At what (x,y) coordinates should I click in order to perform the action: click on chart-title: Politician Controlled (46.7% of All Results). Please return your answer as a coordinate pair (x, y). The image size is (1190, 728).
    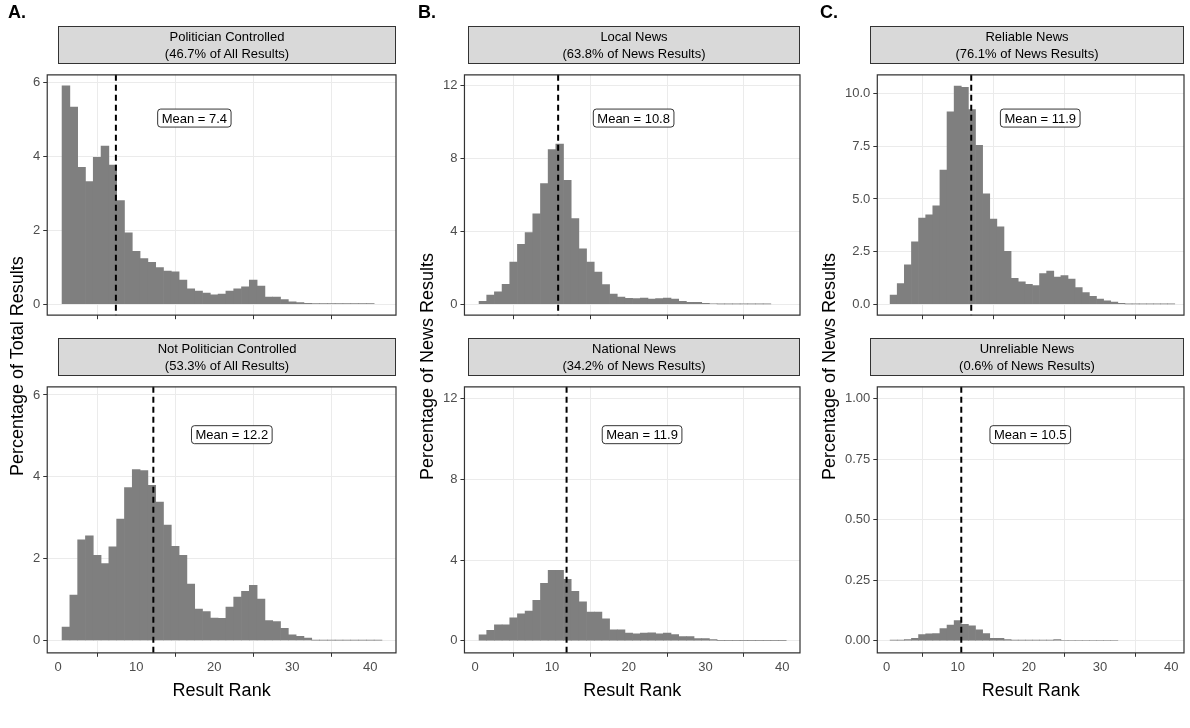
    Looking at the image, I should click on (227, 45).